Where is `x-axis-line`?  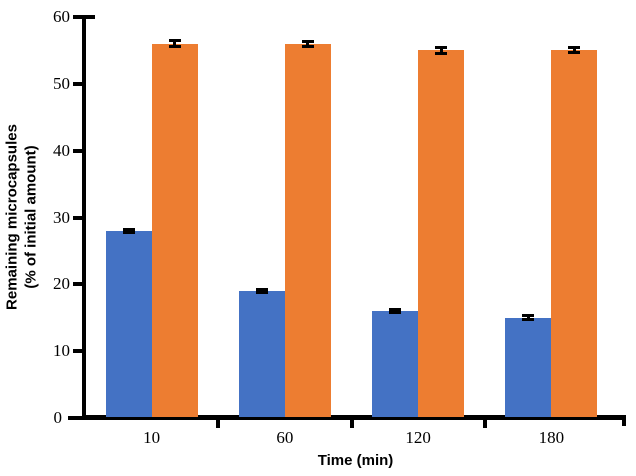
x-axis-line is located at coordinates (354, 417).